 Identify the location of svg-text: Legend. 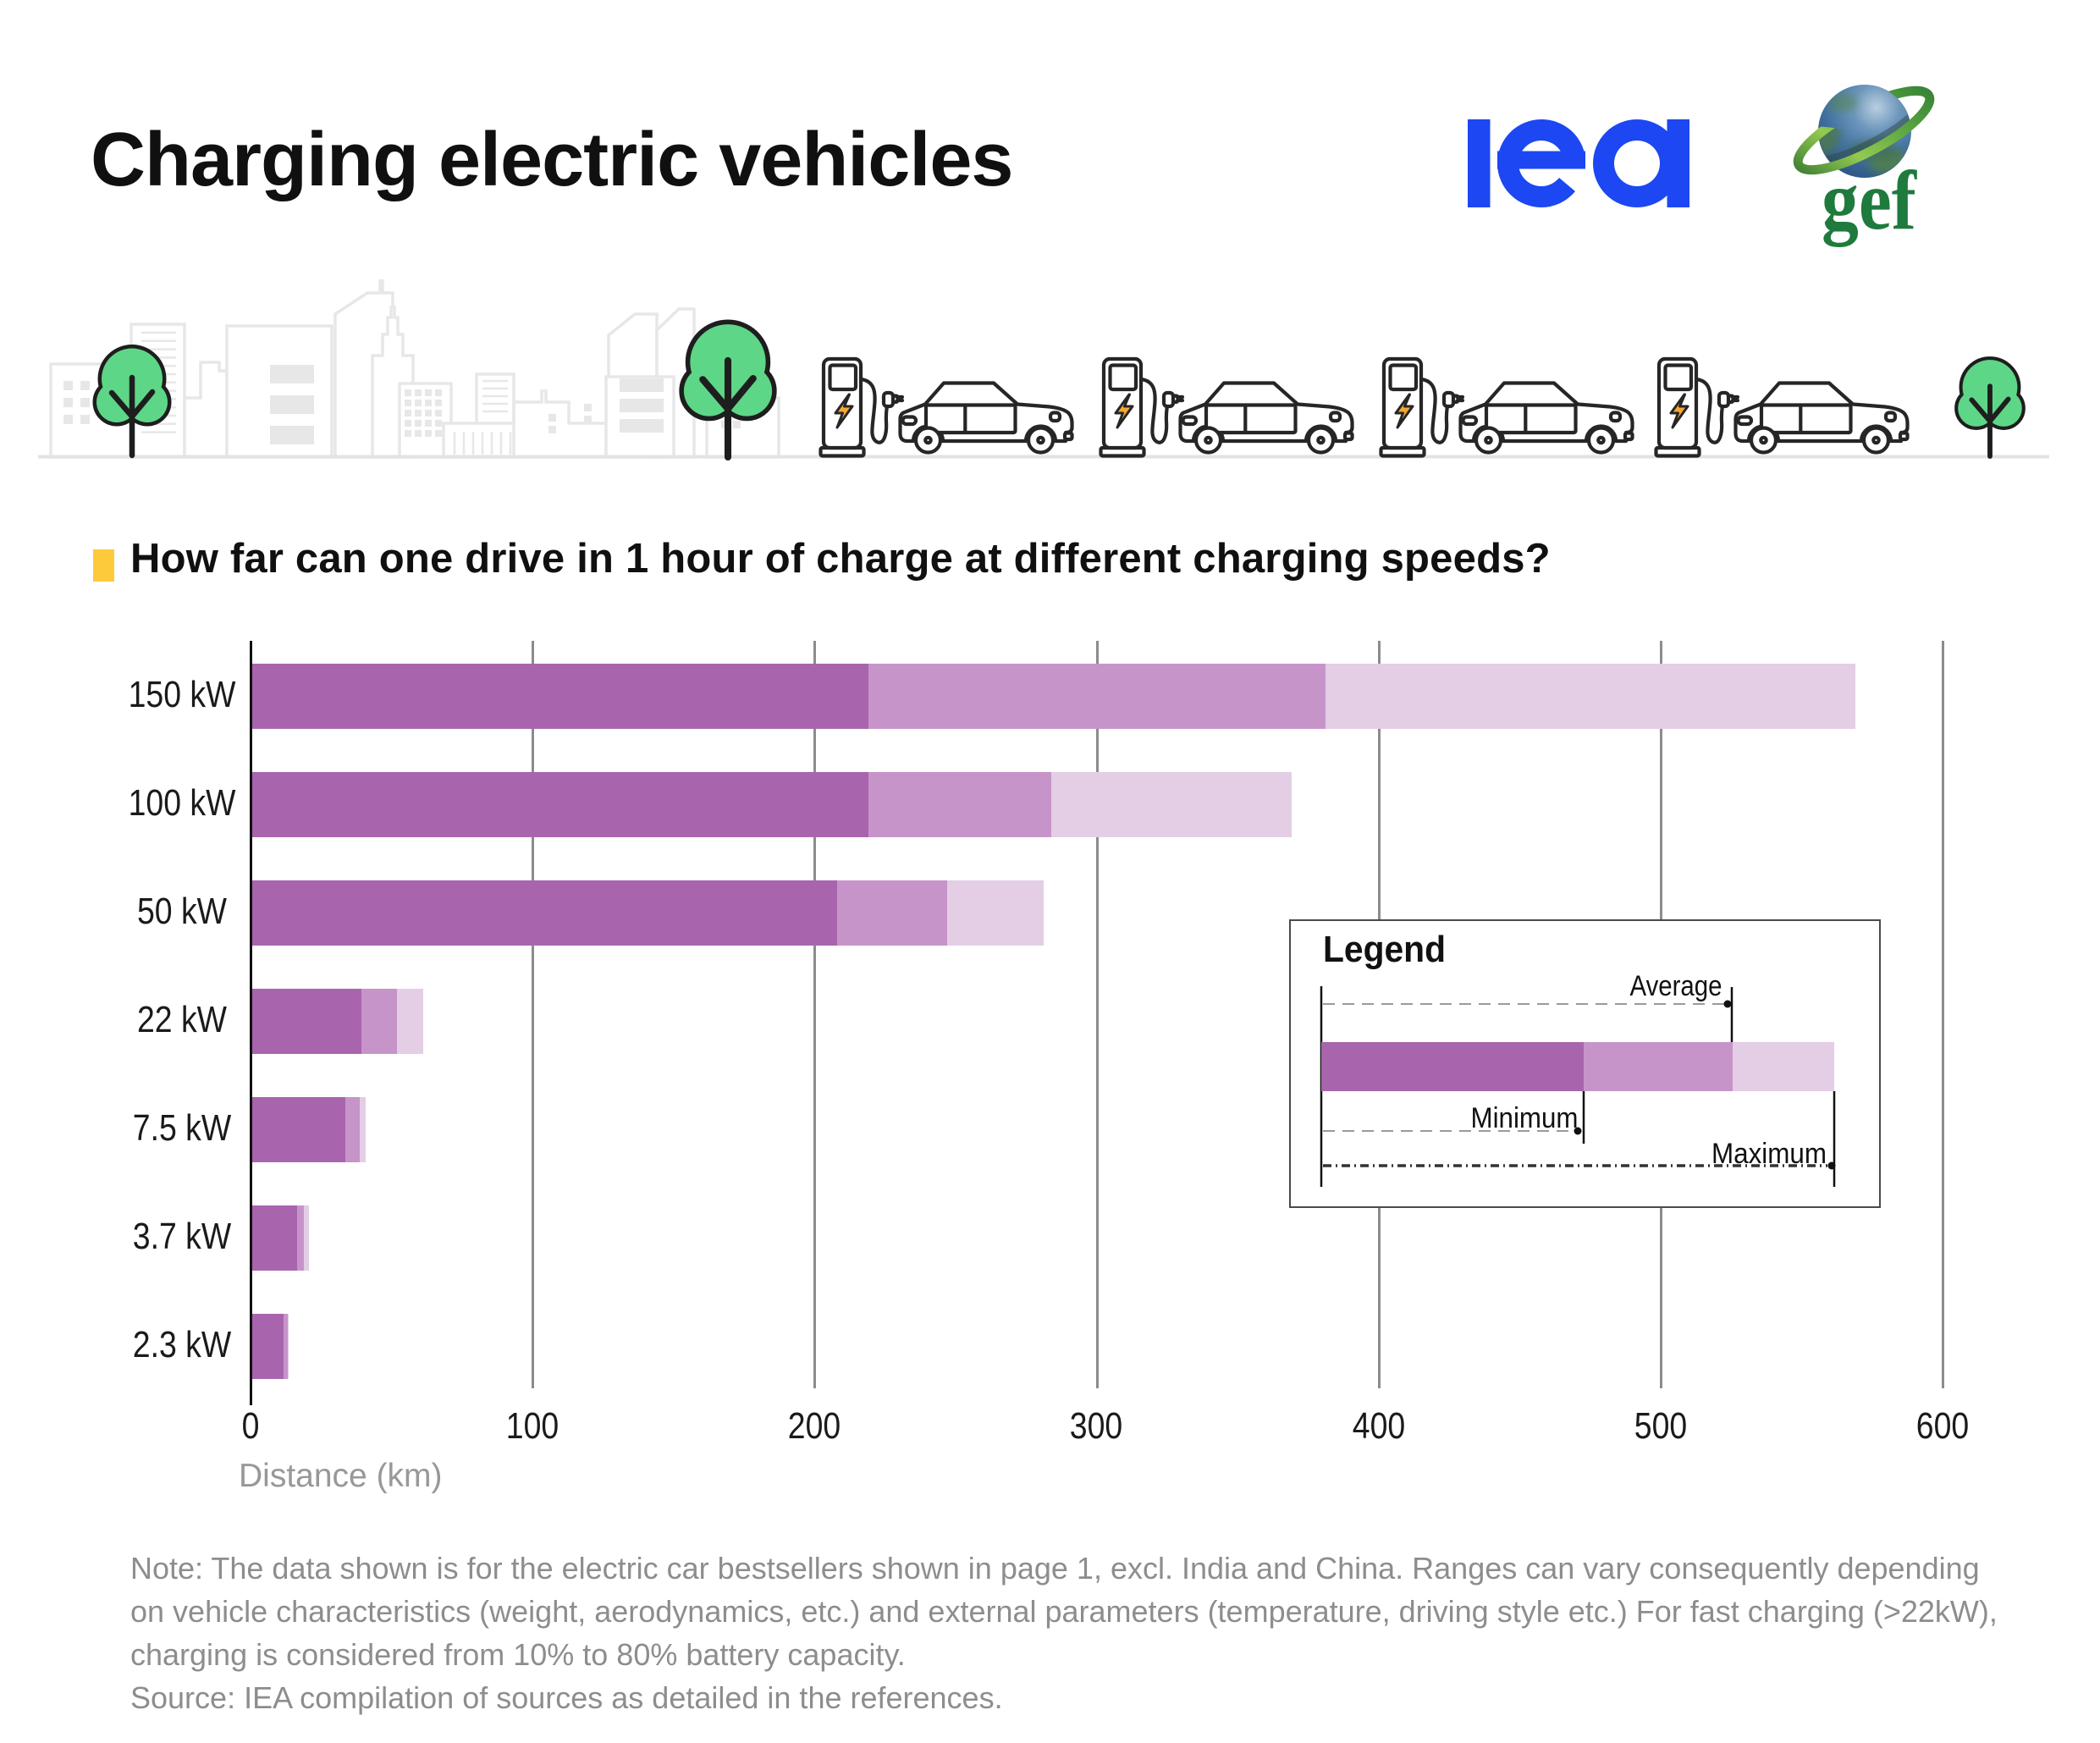
(1384, 949).